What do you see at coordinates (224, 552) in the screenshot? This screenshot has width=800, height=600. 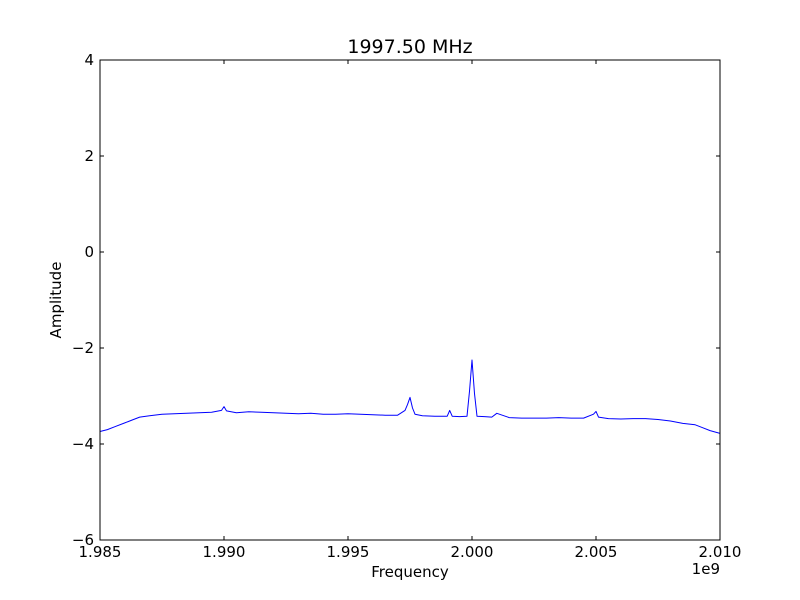 I see `x-tick-label: 1.990` at bounding box center [224, 552].